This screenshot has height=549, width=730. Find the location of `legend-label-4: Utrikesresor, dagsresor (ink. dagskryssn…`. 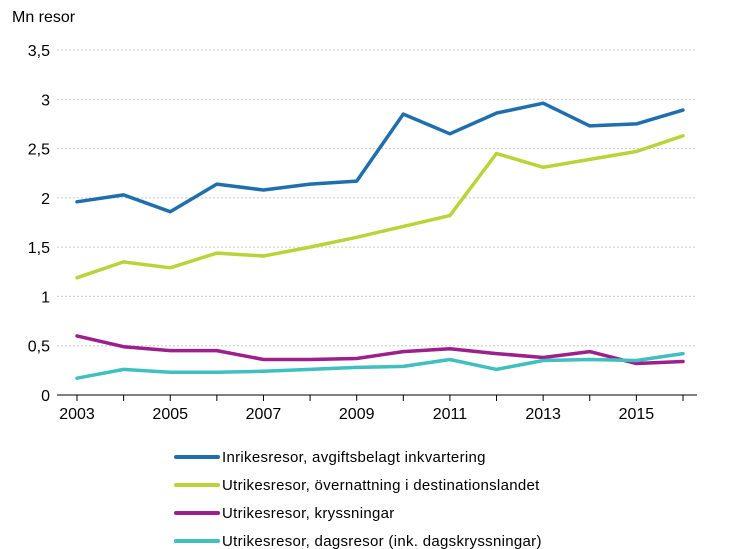

legend-label-4: Utrikesresor, dagsresor (ink. dagskryssn… is located at coordinates (382, 541).